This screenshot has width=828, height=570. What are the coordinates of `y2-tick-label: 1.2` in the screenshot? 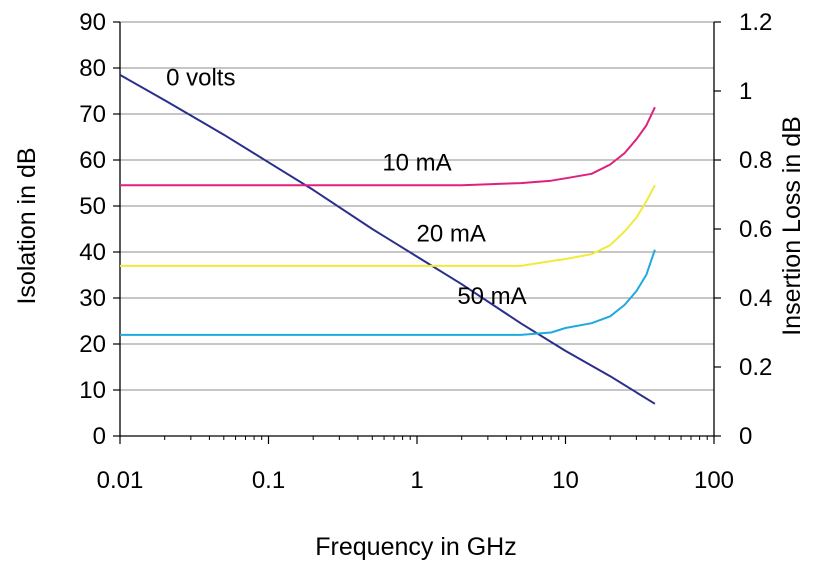 It's located at (755, 22).